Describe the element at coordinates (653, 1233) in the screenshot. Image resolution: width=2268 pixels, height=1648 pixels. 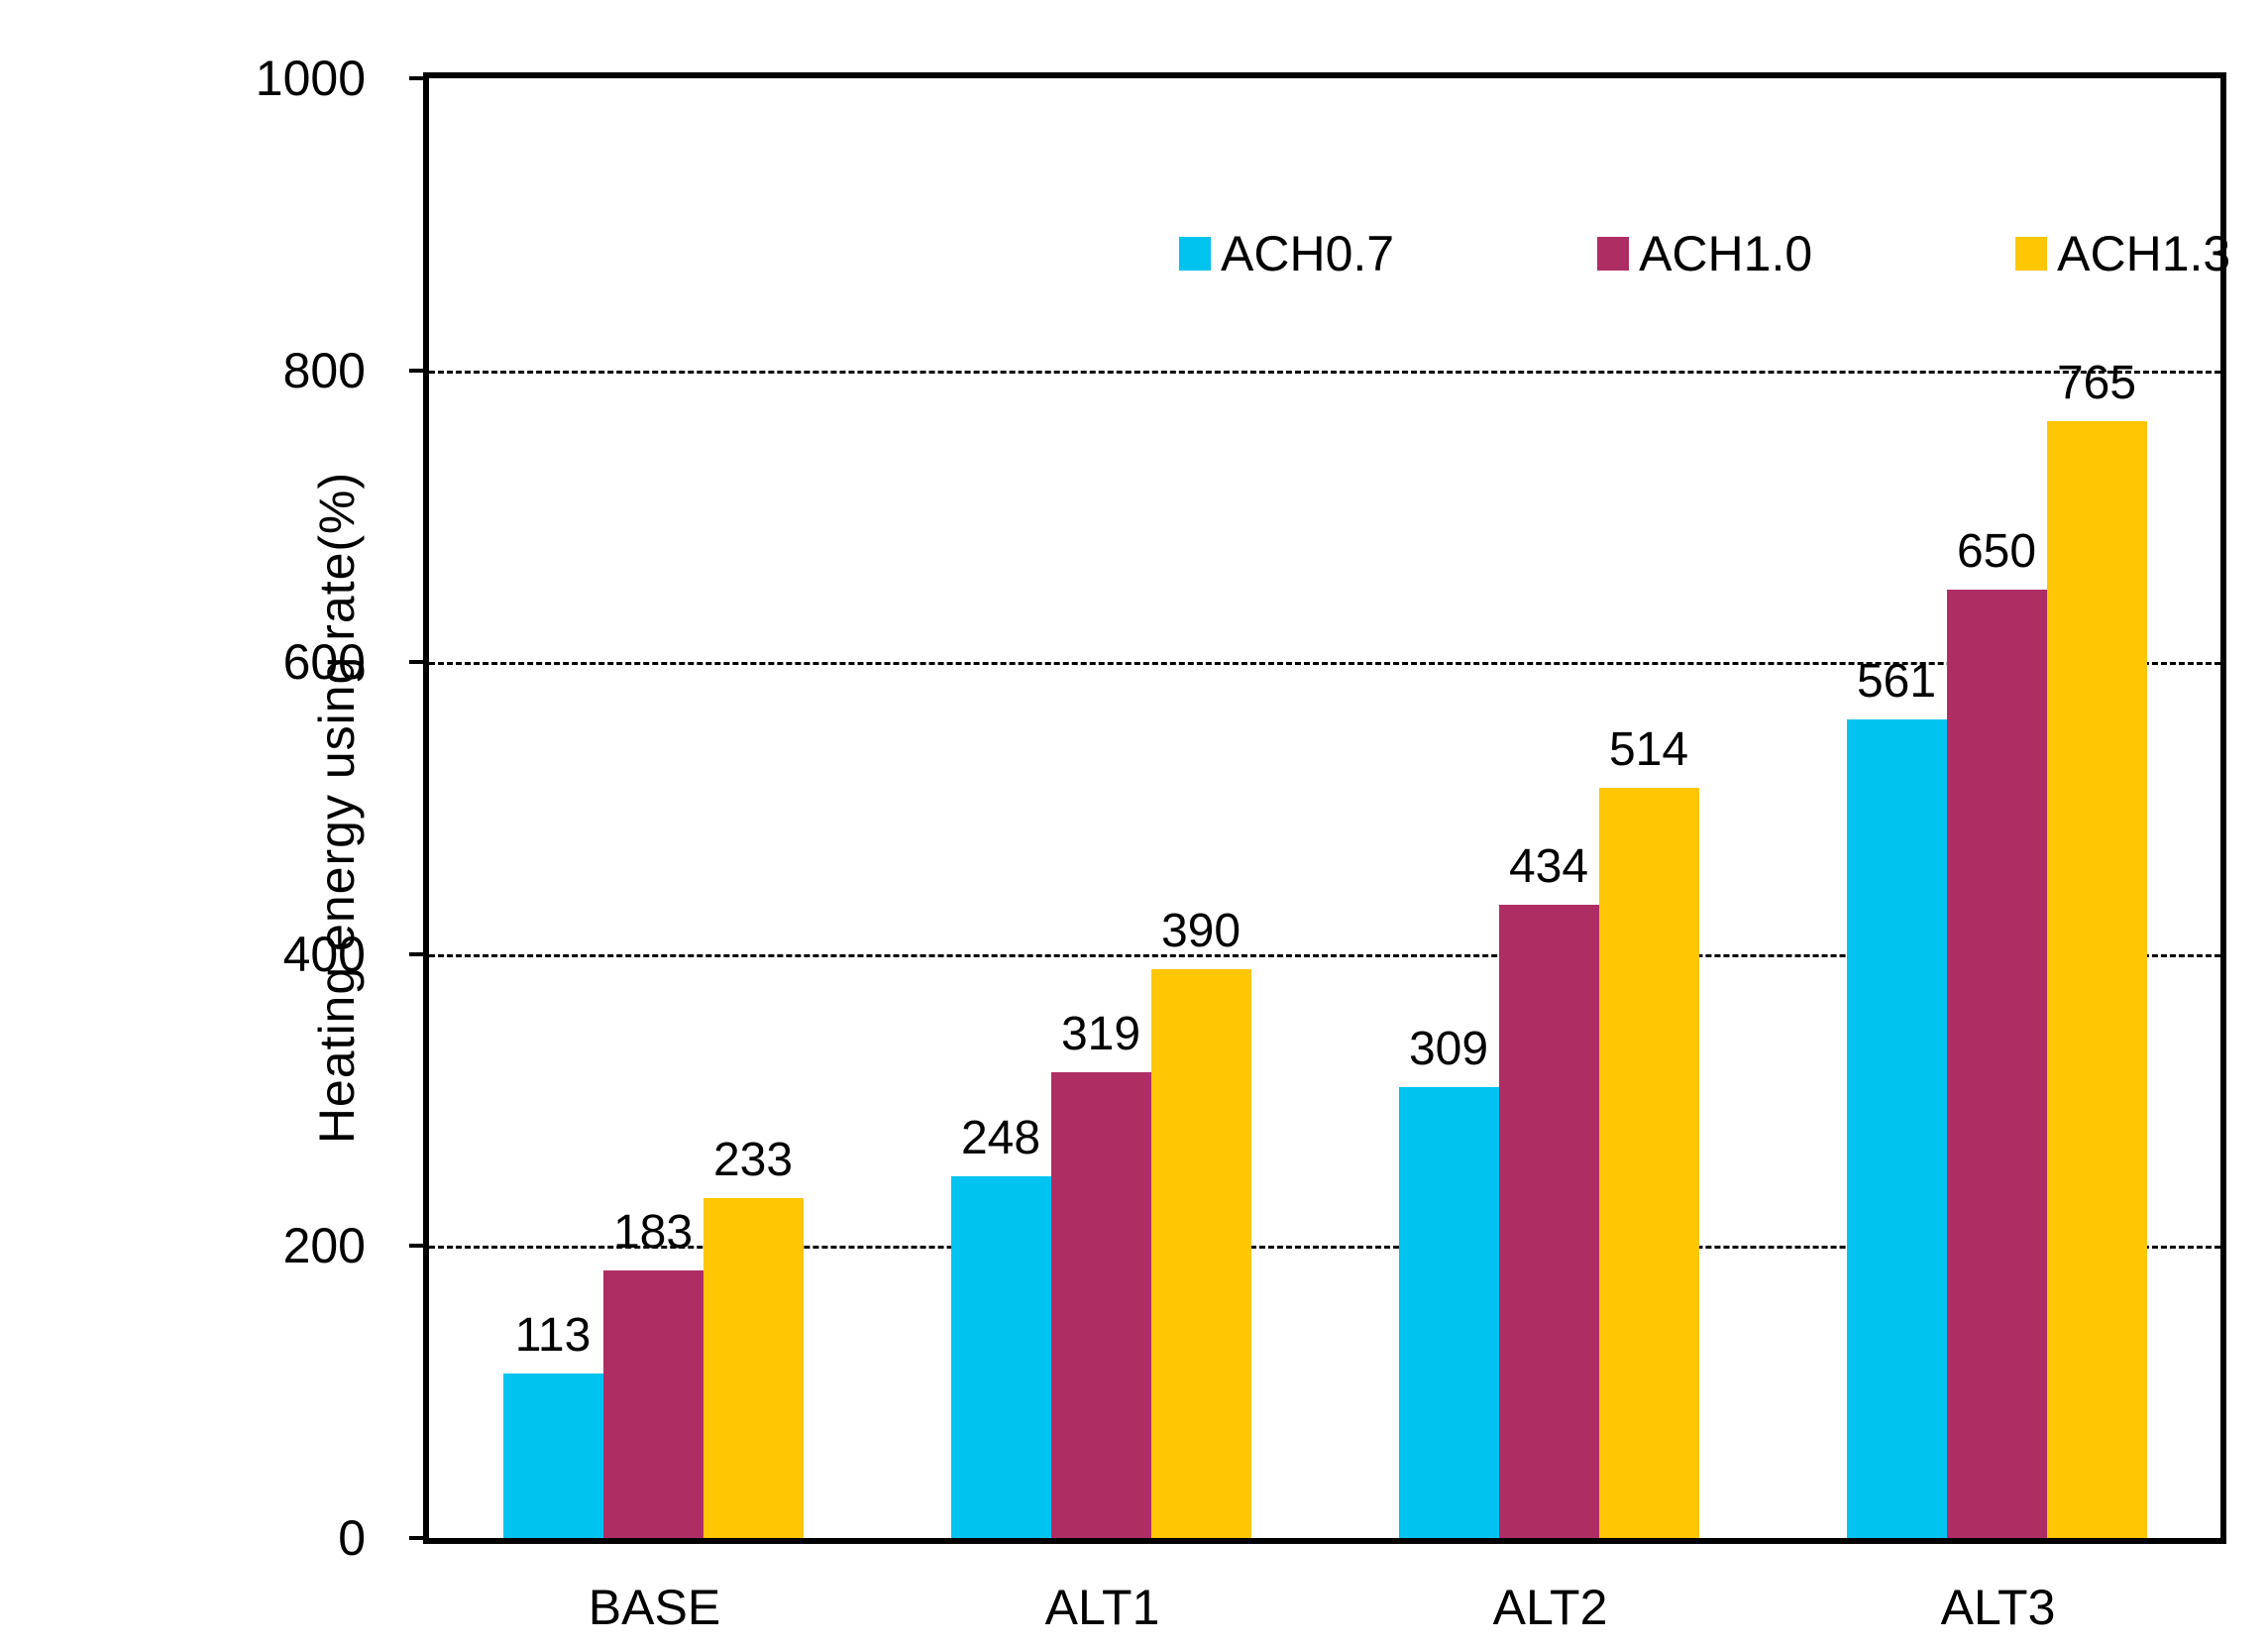
I see `bar-value-label: 183` at that location.